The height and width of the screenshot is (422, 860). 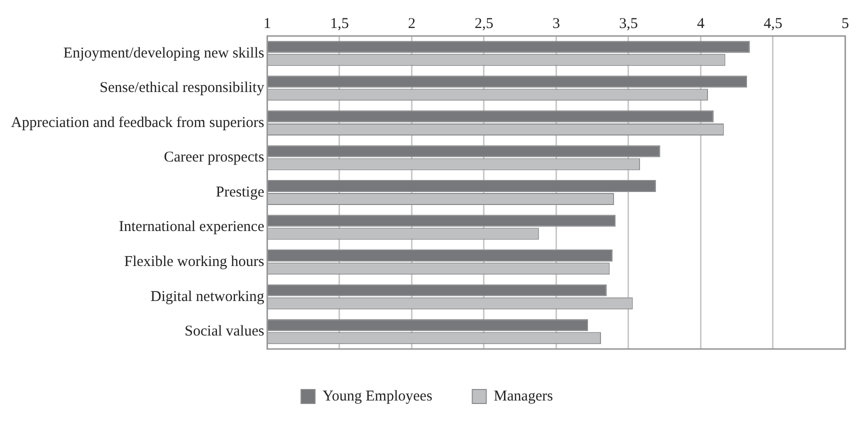 I want to click on legend-label: Managers, so click(x=524, y=396).